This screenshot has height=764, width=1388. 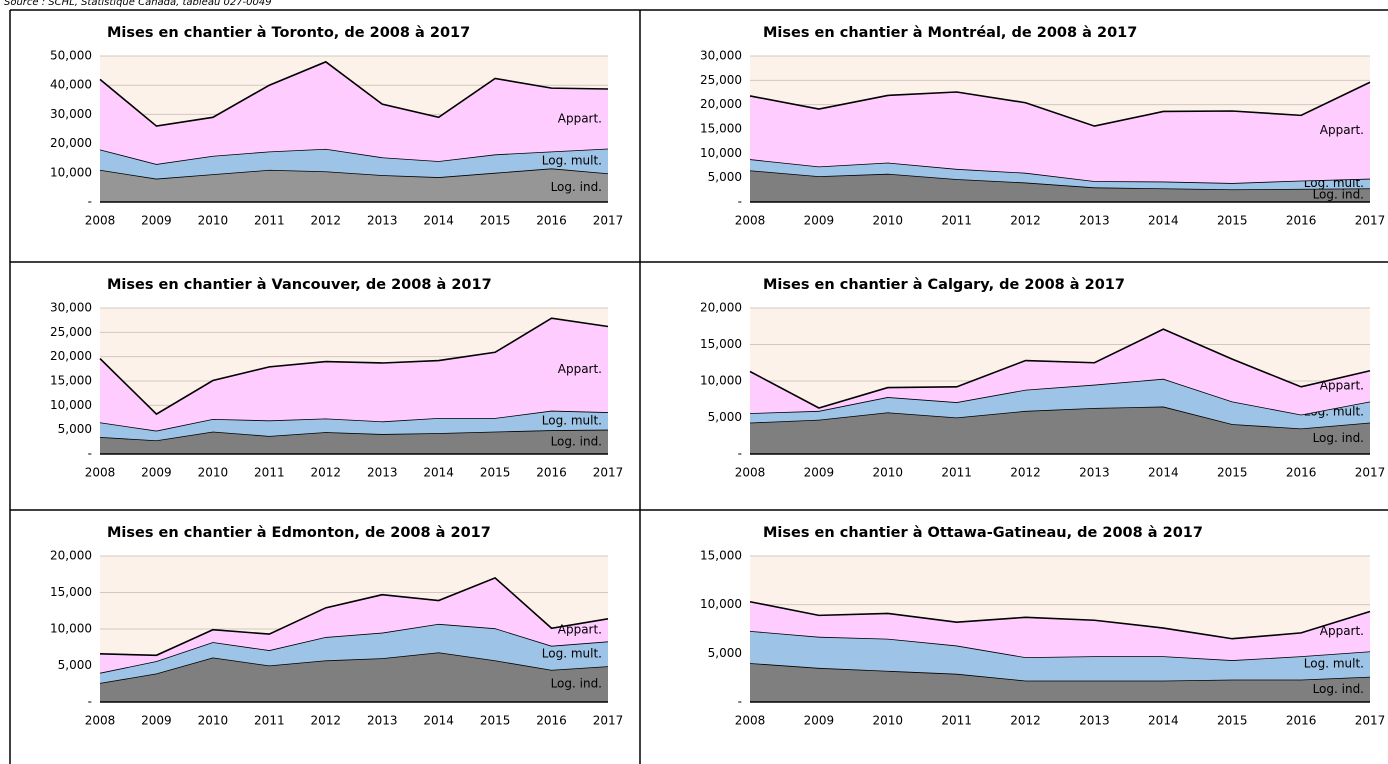 What do you see at coordinates (721, 80) in the screenshot?
I see `y-tick-label: 25,000` at bounding box center [721, 80].